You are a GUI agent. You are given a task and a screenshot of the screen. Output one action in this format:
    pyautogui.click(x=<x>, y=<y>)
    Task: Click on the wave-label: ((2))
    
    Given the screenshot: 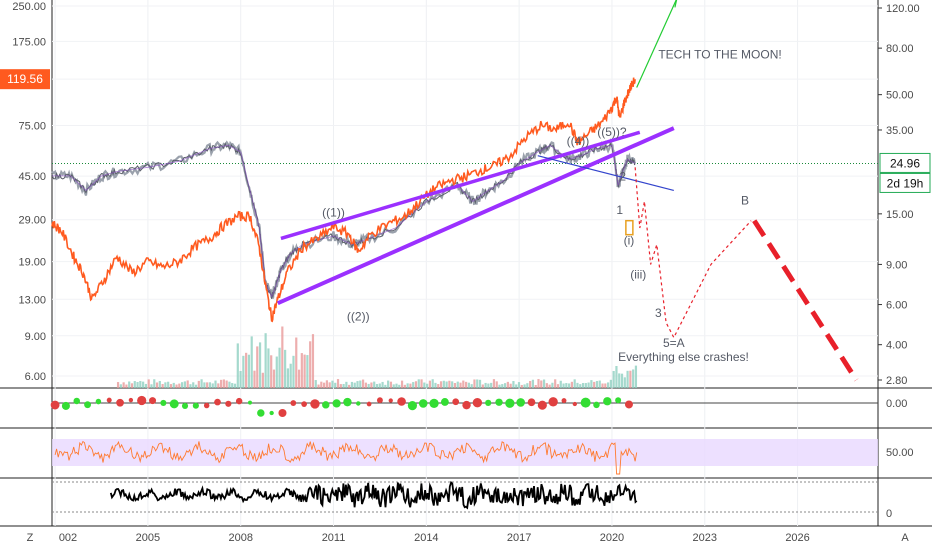 What is the action you would take?
    pyautogui.click(x=358, y=316)
    